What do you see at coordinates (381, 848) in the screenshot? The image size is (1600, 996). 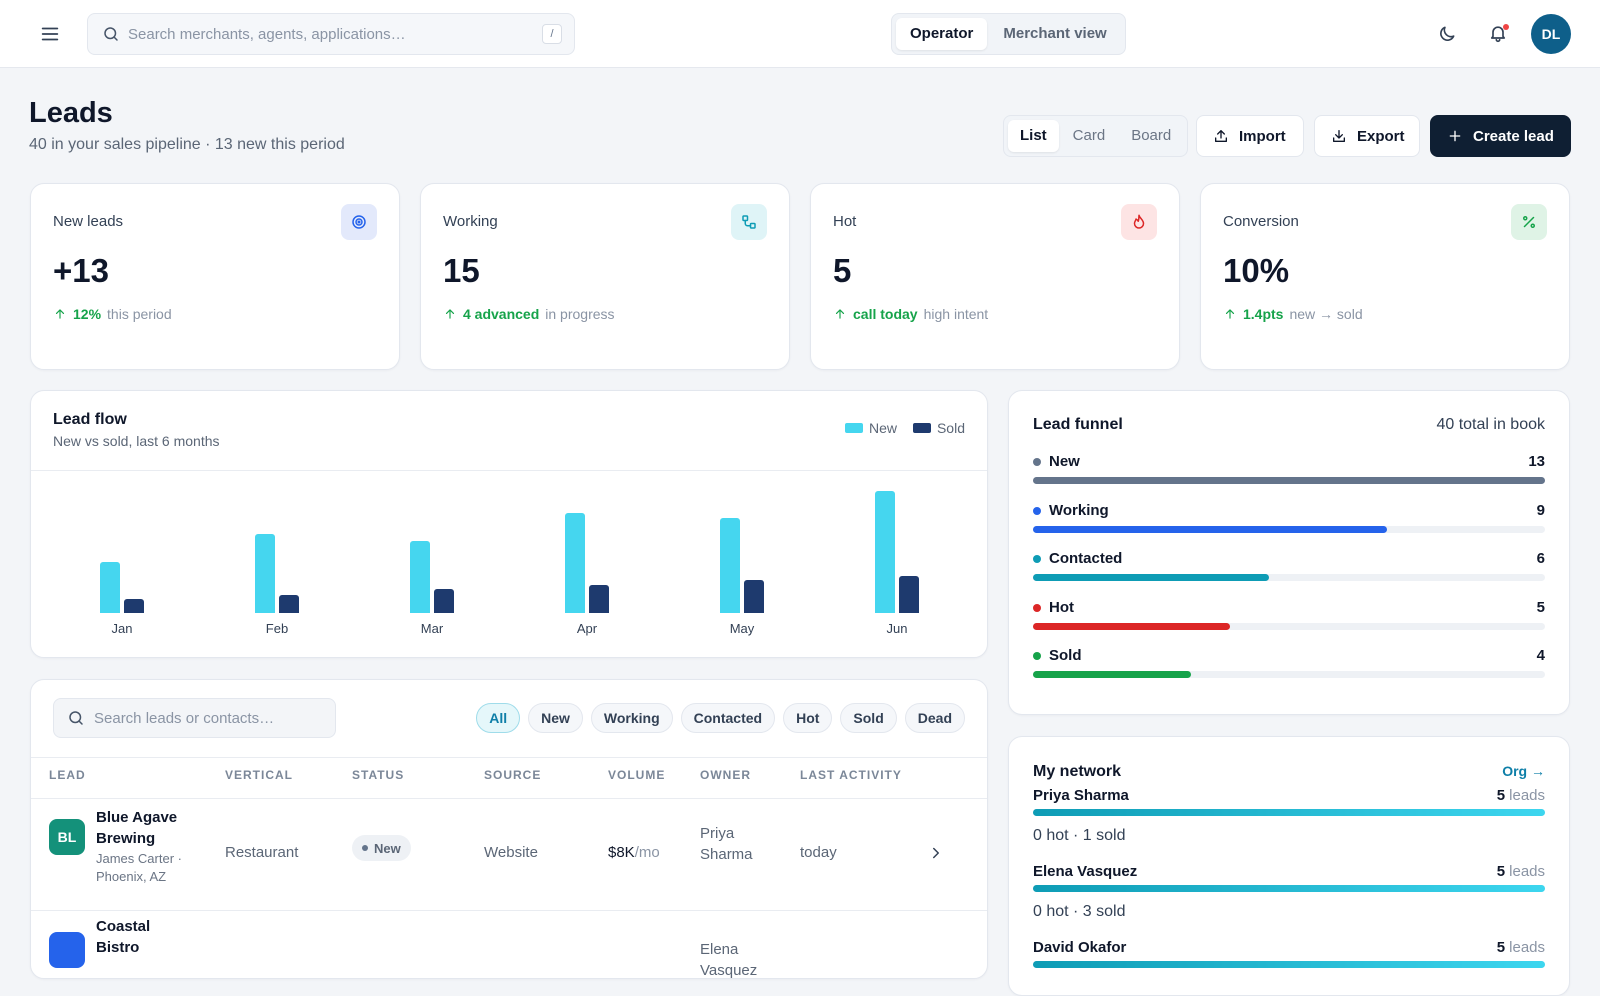 I see `status-pill: New` at bounding box center [381, 848].